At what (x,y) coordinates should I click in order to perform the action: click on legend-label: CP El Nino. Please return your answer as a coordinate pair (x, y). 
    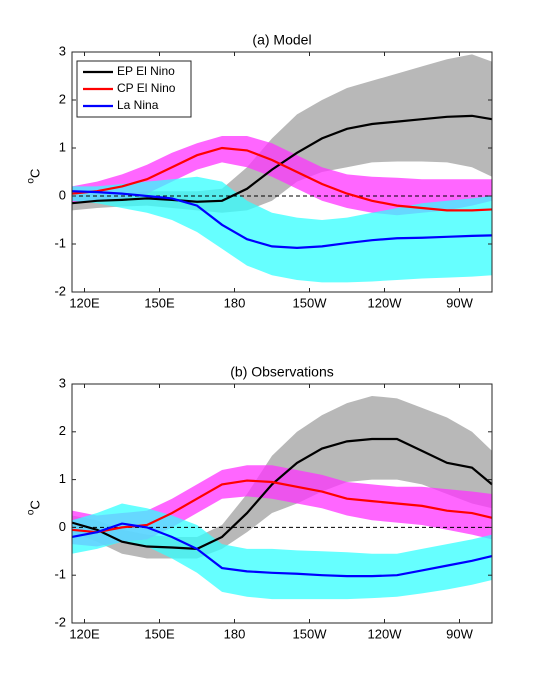
    Looking at the image, I should click on (146, 88).